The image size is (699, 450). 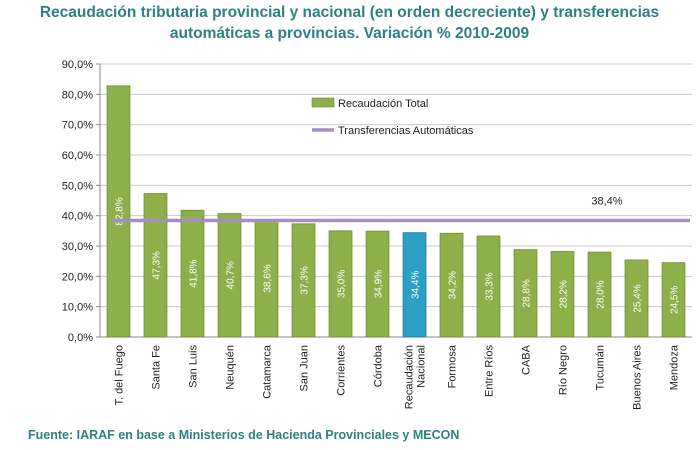 I want to click on legend-swatch-bar, so click(x=323, y=102).